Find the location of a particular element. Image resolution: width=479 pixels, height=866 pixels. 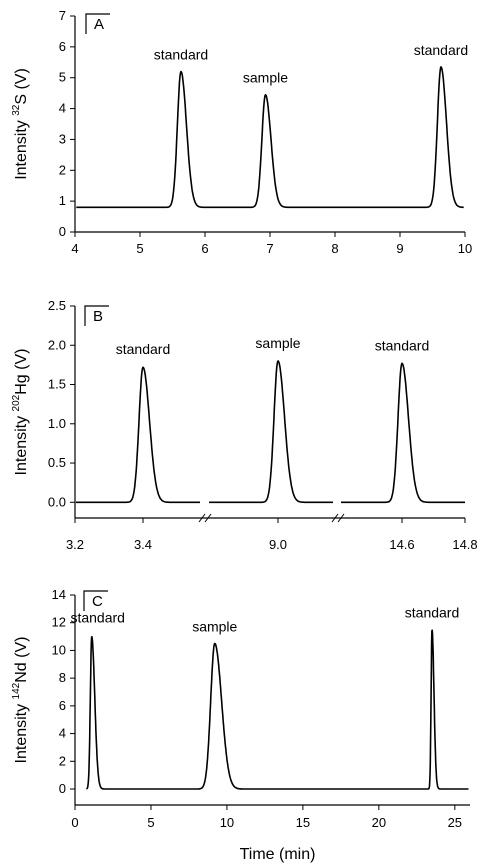

x-tick-label: 25 is located at coordinates (455, 822).